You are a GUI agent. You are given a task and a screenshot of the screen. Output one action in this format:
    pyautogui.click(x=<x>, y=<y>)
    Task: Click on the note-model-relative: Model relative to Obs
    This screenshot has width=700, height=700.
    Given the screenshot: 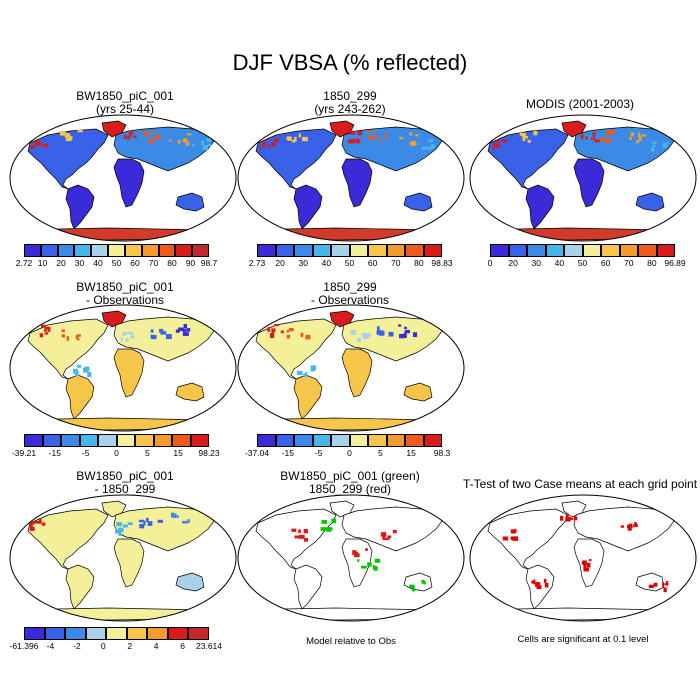 What is the action you would take?
    pyautogui.click(x=351, y=641)
    